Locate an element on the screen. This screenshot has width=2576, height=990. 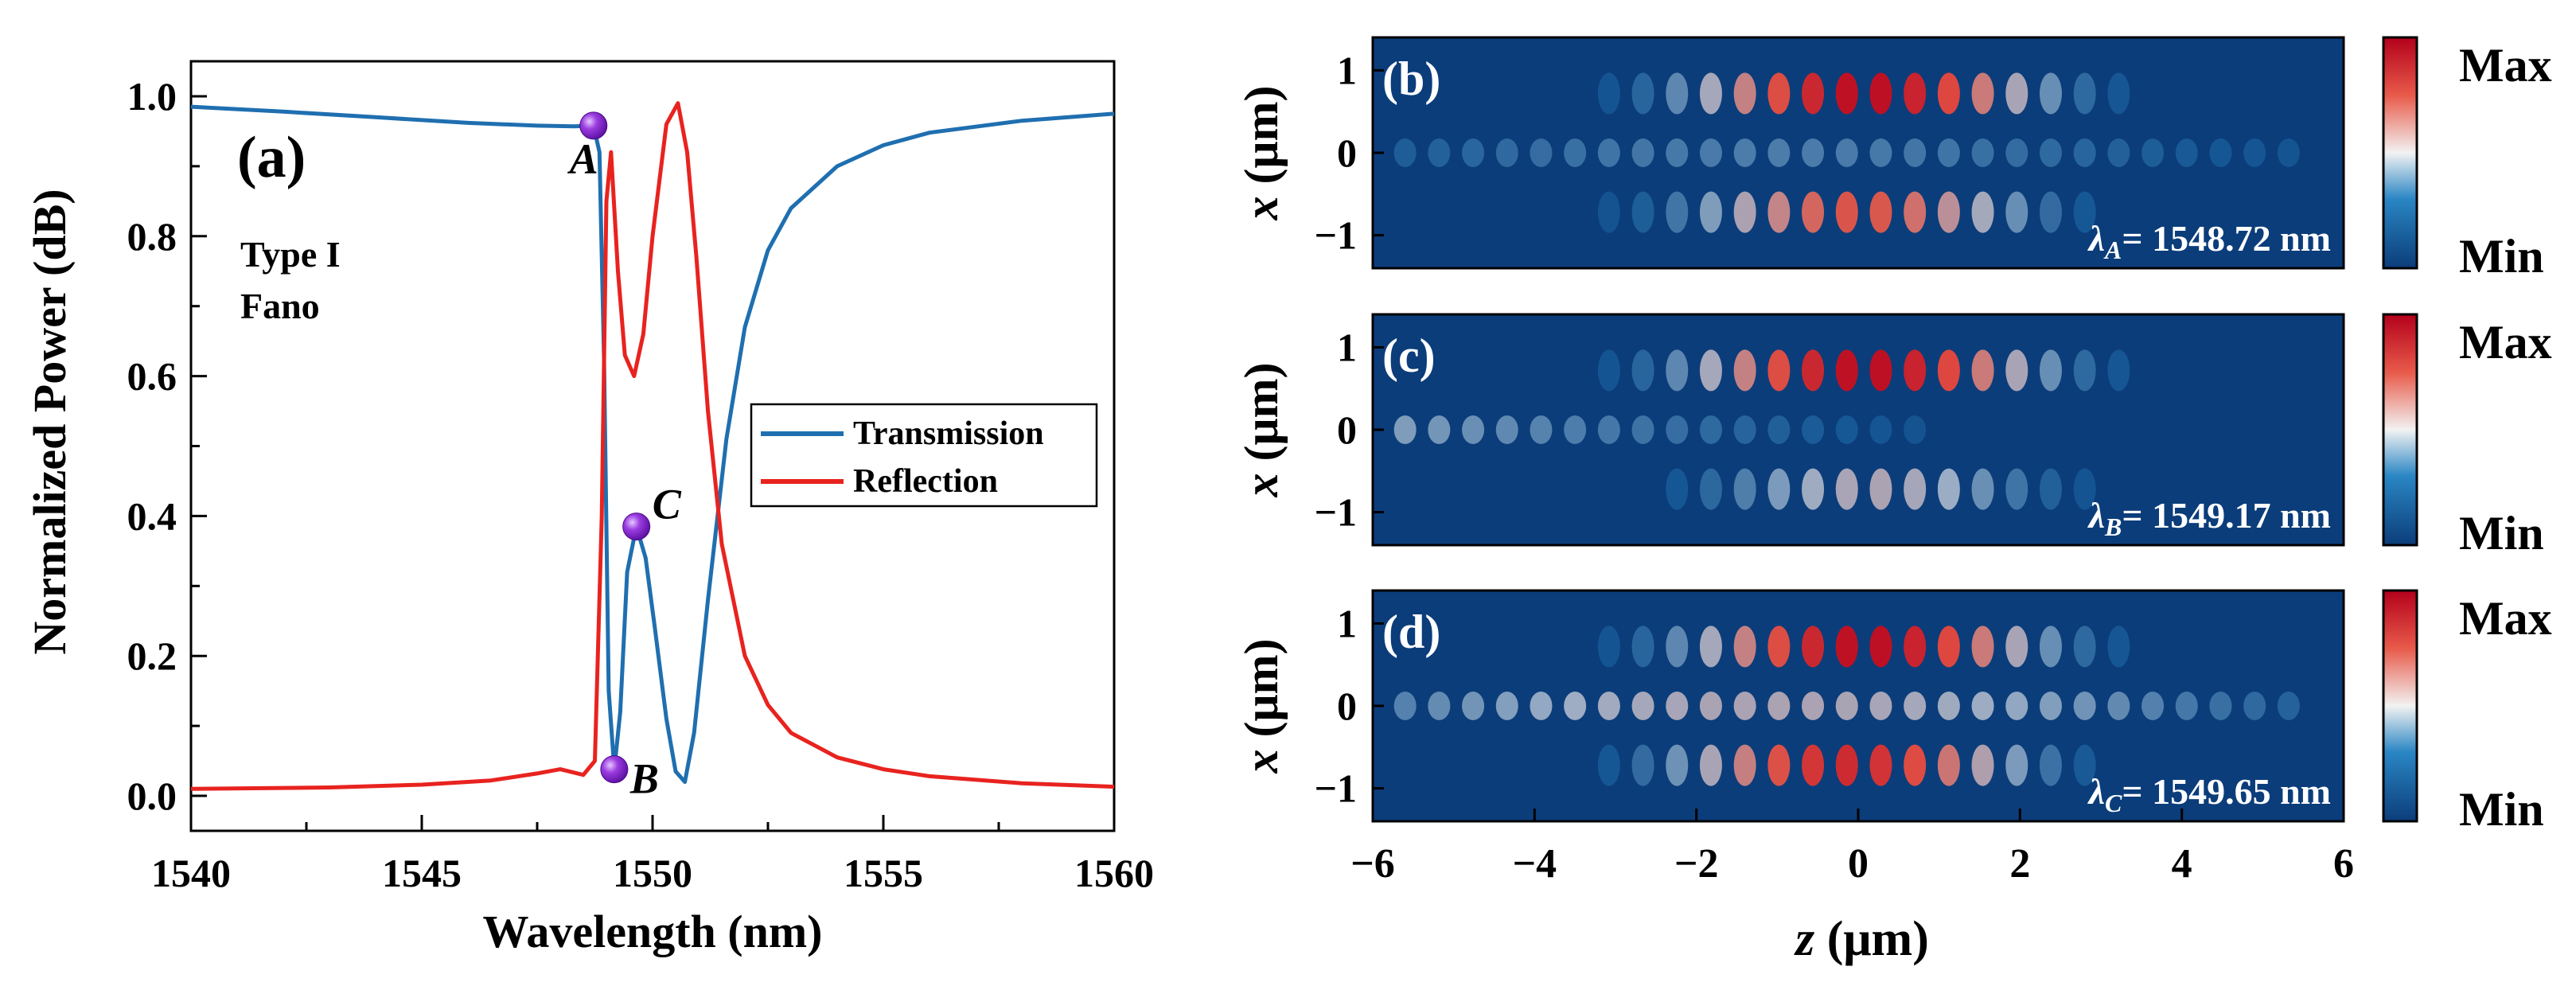
colorbar is located at coordinates (2400, 153).